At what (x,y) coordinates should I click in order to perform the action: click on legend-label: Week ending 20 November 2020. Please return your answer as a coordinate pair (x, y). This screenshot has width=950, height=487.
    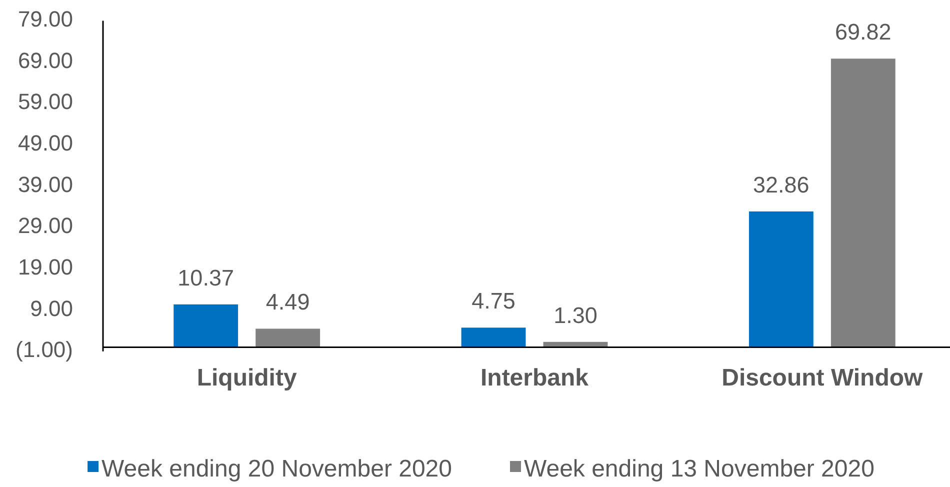
    Looking at the image, I should click on (277, 468).